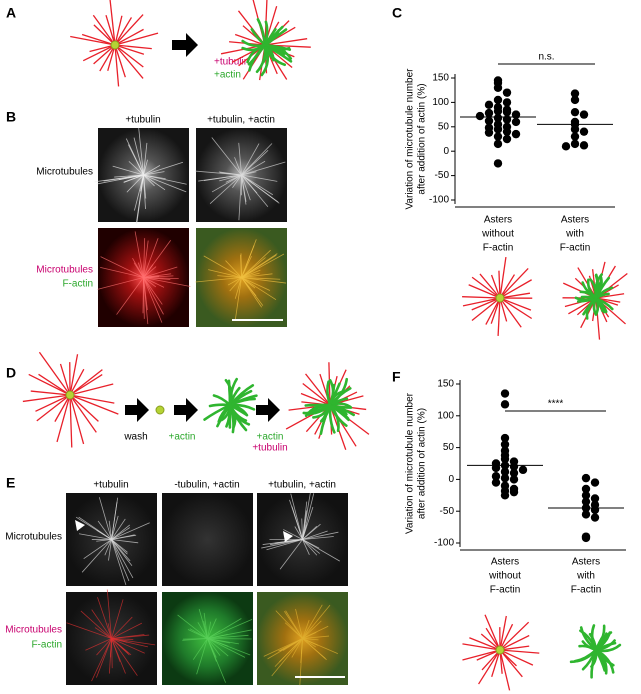  I want to click on significance-label: ****, so click(556, 404).